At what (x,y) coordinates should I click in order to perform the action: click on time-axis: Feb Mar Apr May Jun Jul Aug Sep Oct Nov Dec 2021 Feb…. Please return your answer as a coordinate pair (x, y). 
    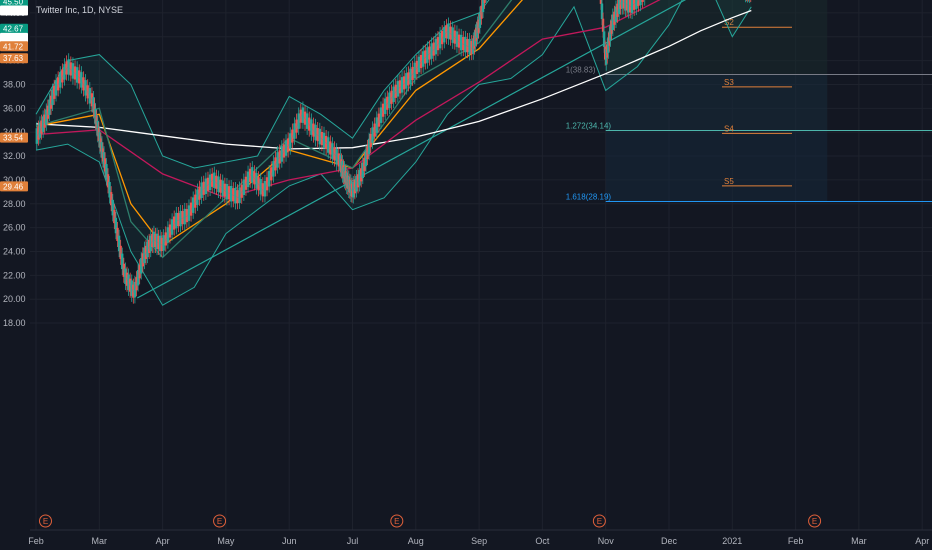
    Looking at the image, I should click on (480, 537).